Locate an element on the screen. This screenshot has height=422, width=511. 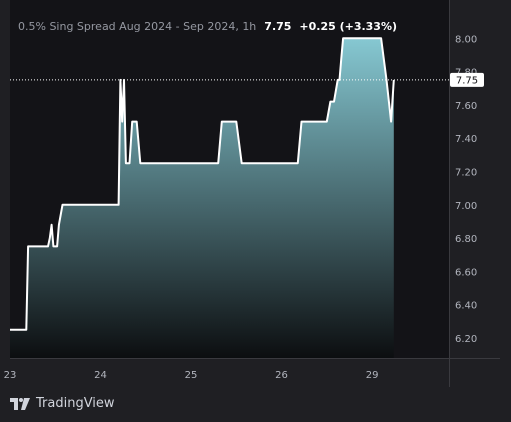
y-tick-label: 6.60 is located at coordinates (466, 272).